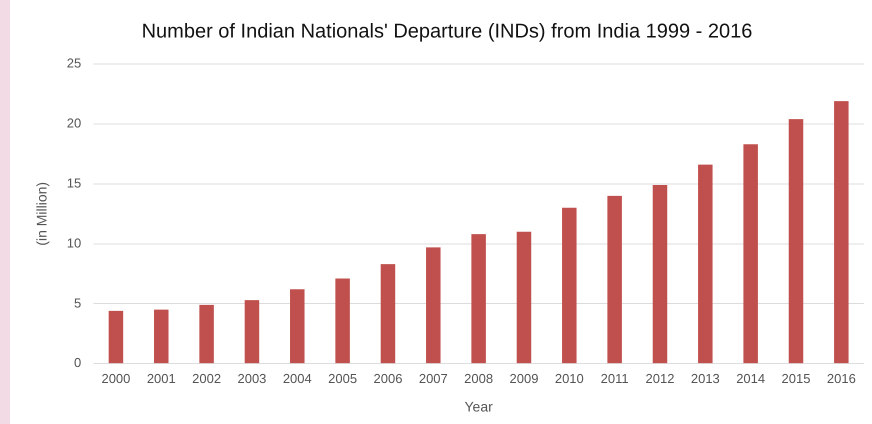  I want to click on x-tick-label: 2011, so click(614, 378).